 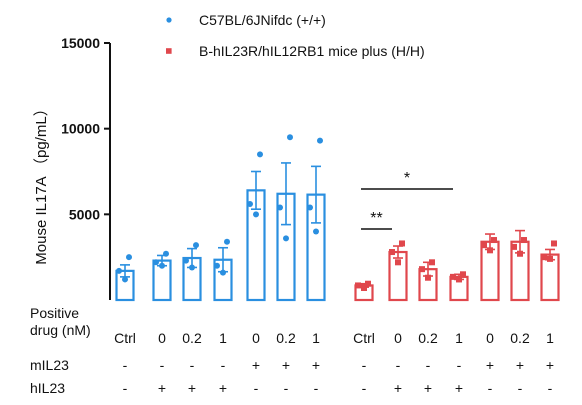 What do you see at coordinates (364, 388) in the screenshot?
I see `hil23-sign-g1-0: -` at bounding box center [364, 388].